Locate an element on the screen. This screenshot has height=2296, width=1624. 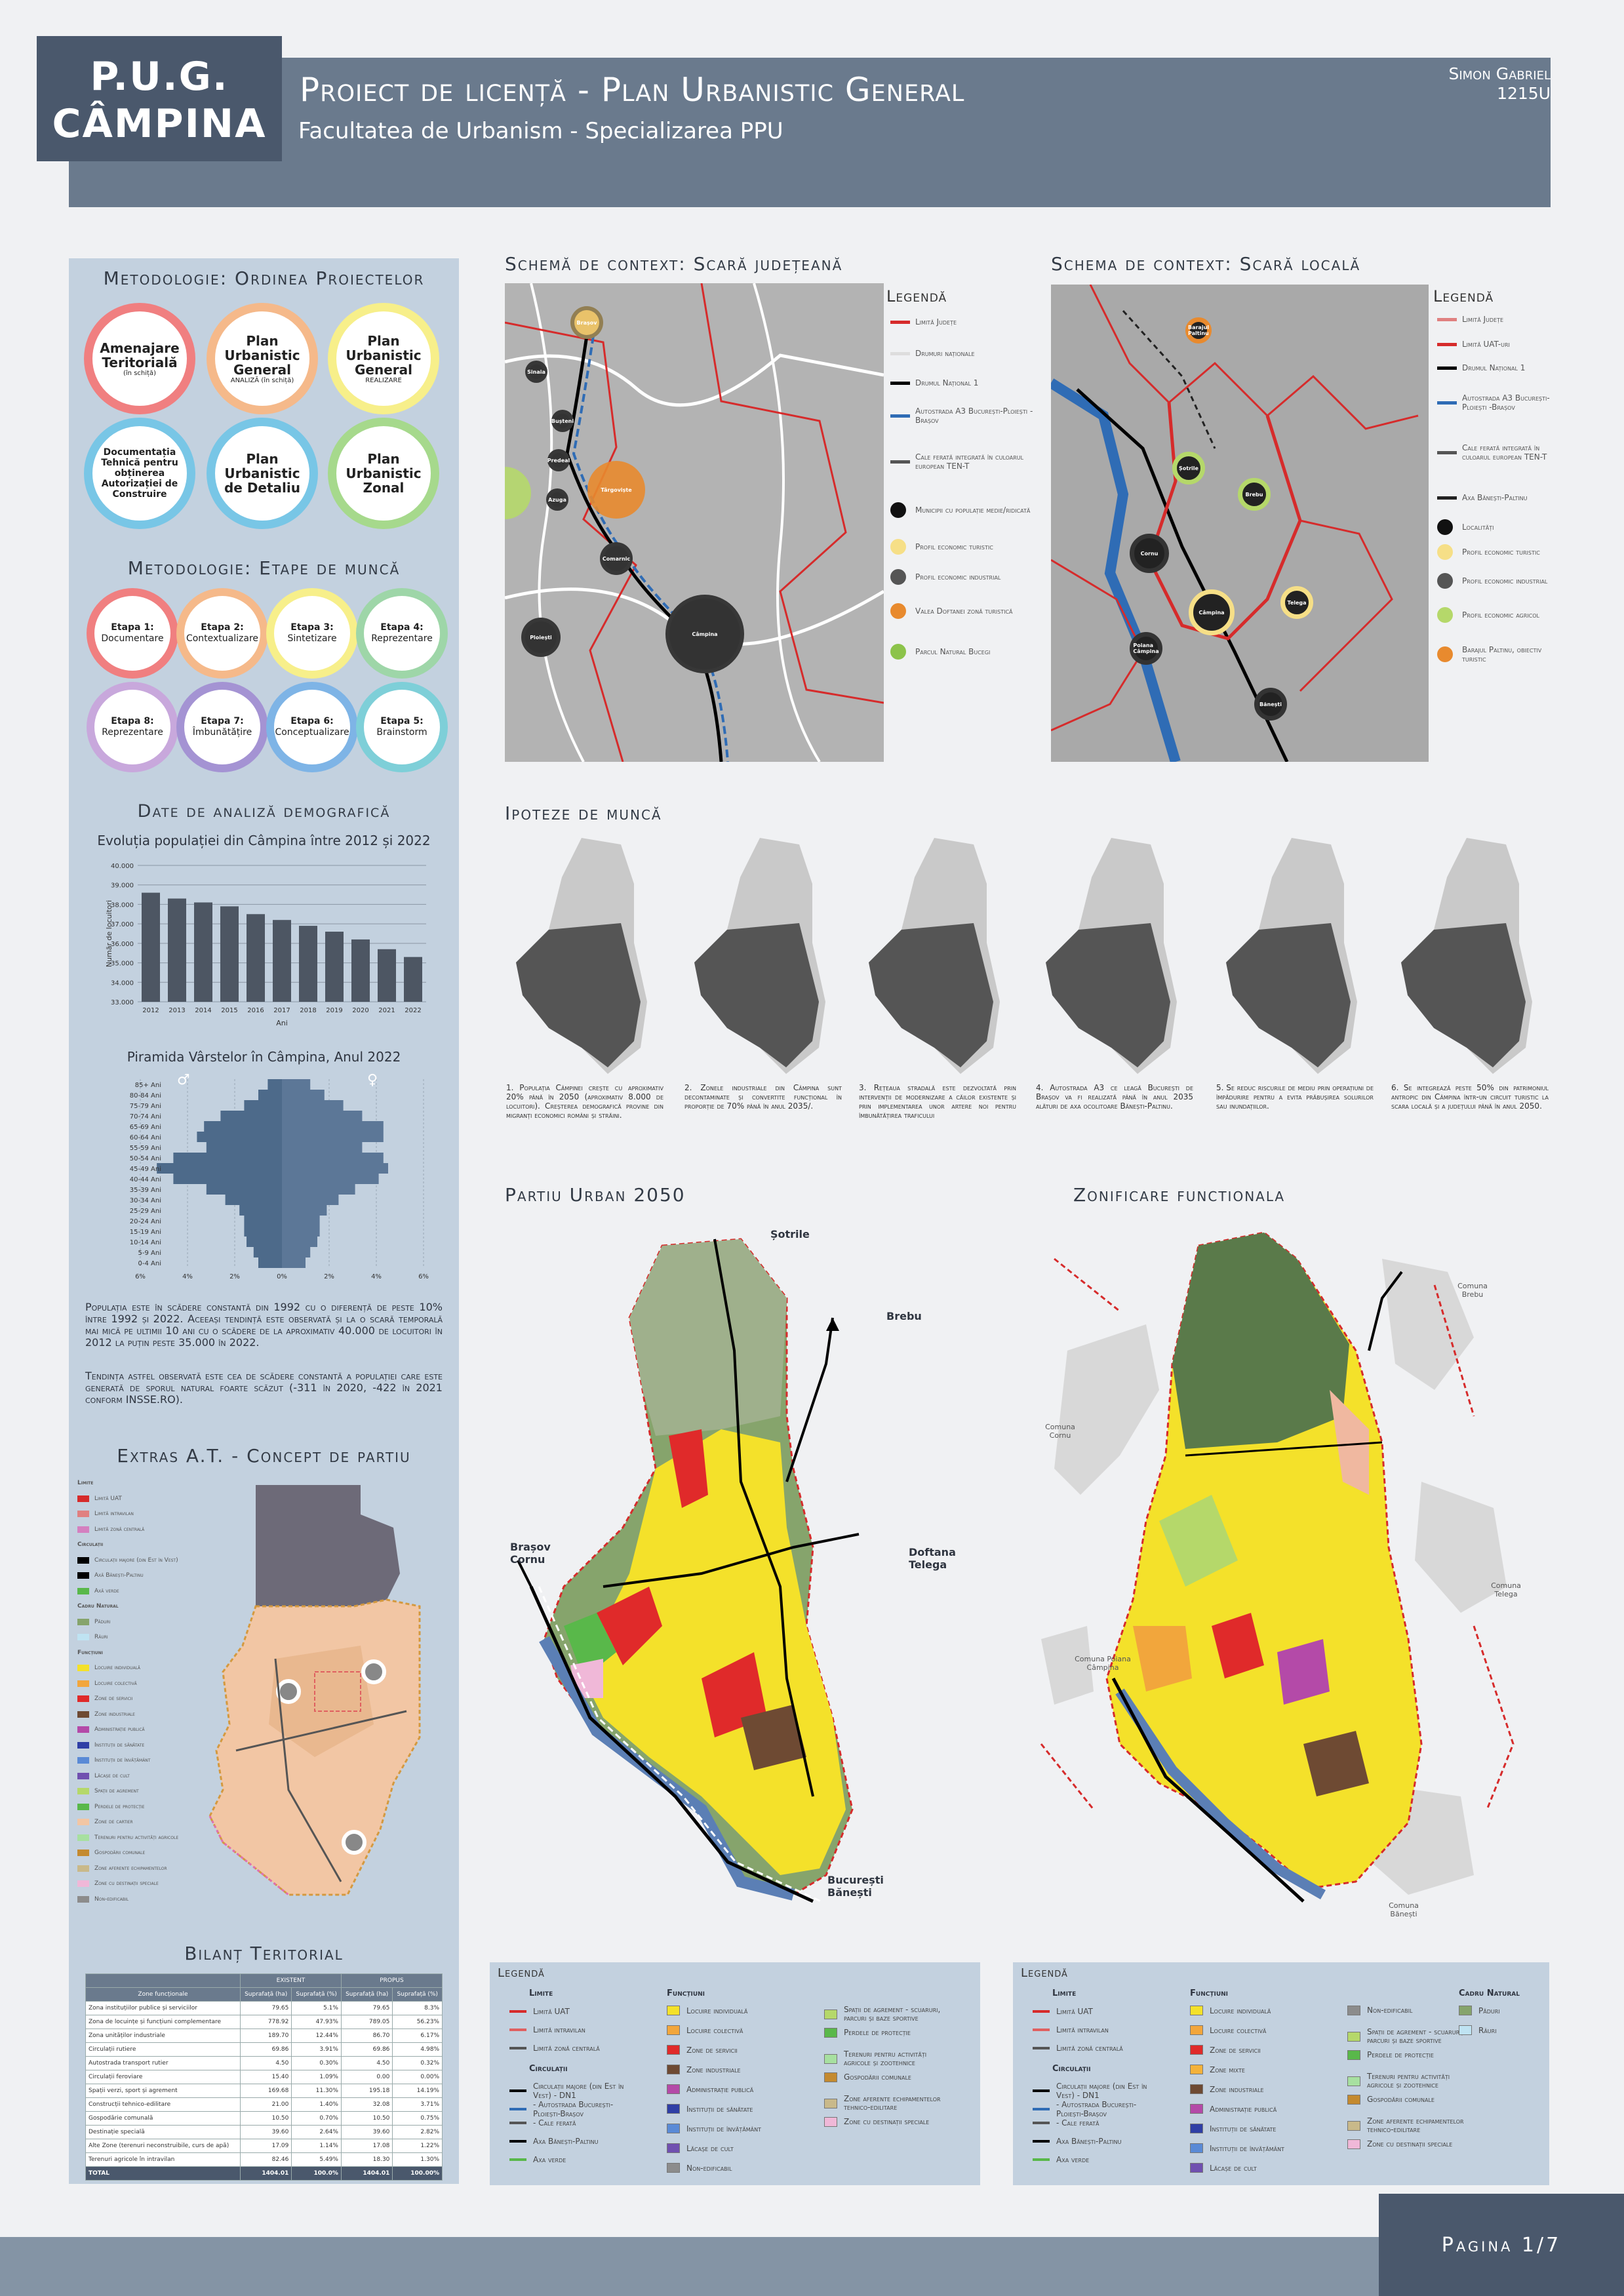
age-label: 25-29 Ani is located at coordinates (145, 1211).